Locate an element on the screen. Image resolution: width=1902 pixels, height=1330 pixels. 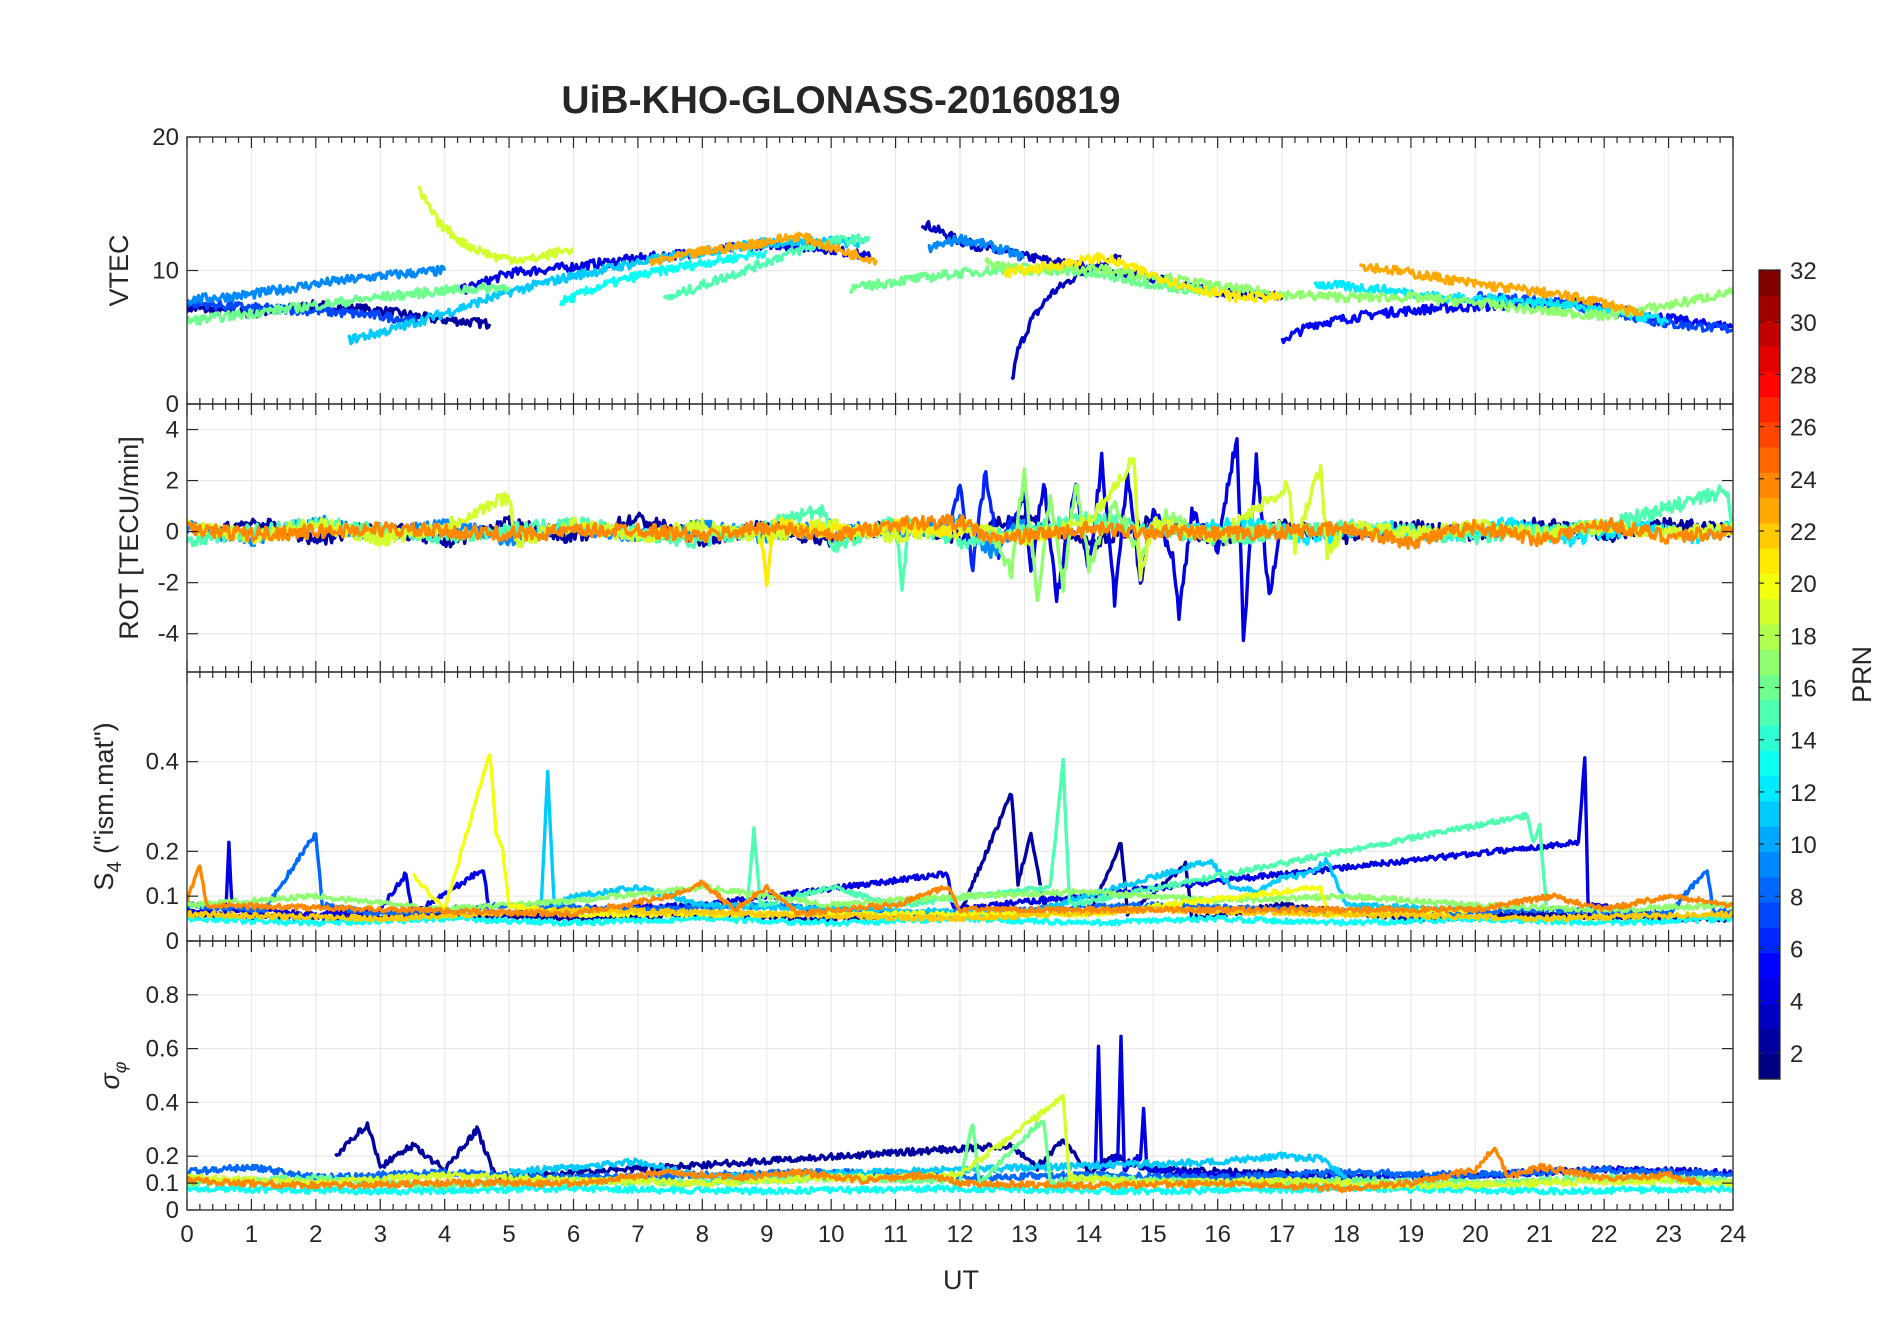
colorbar-frame is located at coordinates (1769, 674).